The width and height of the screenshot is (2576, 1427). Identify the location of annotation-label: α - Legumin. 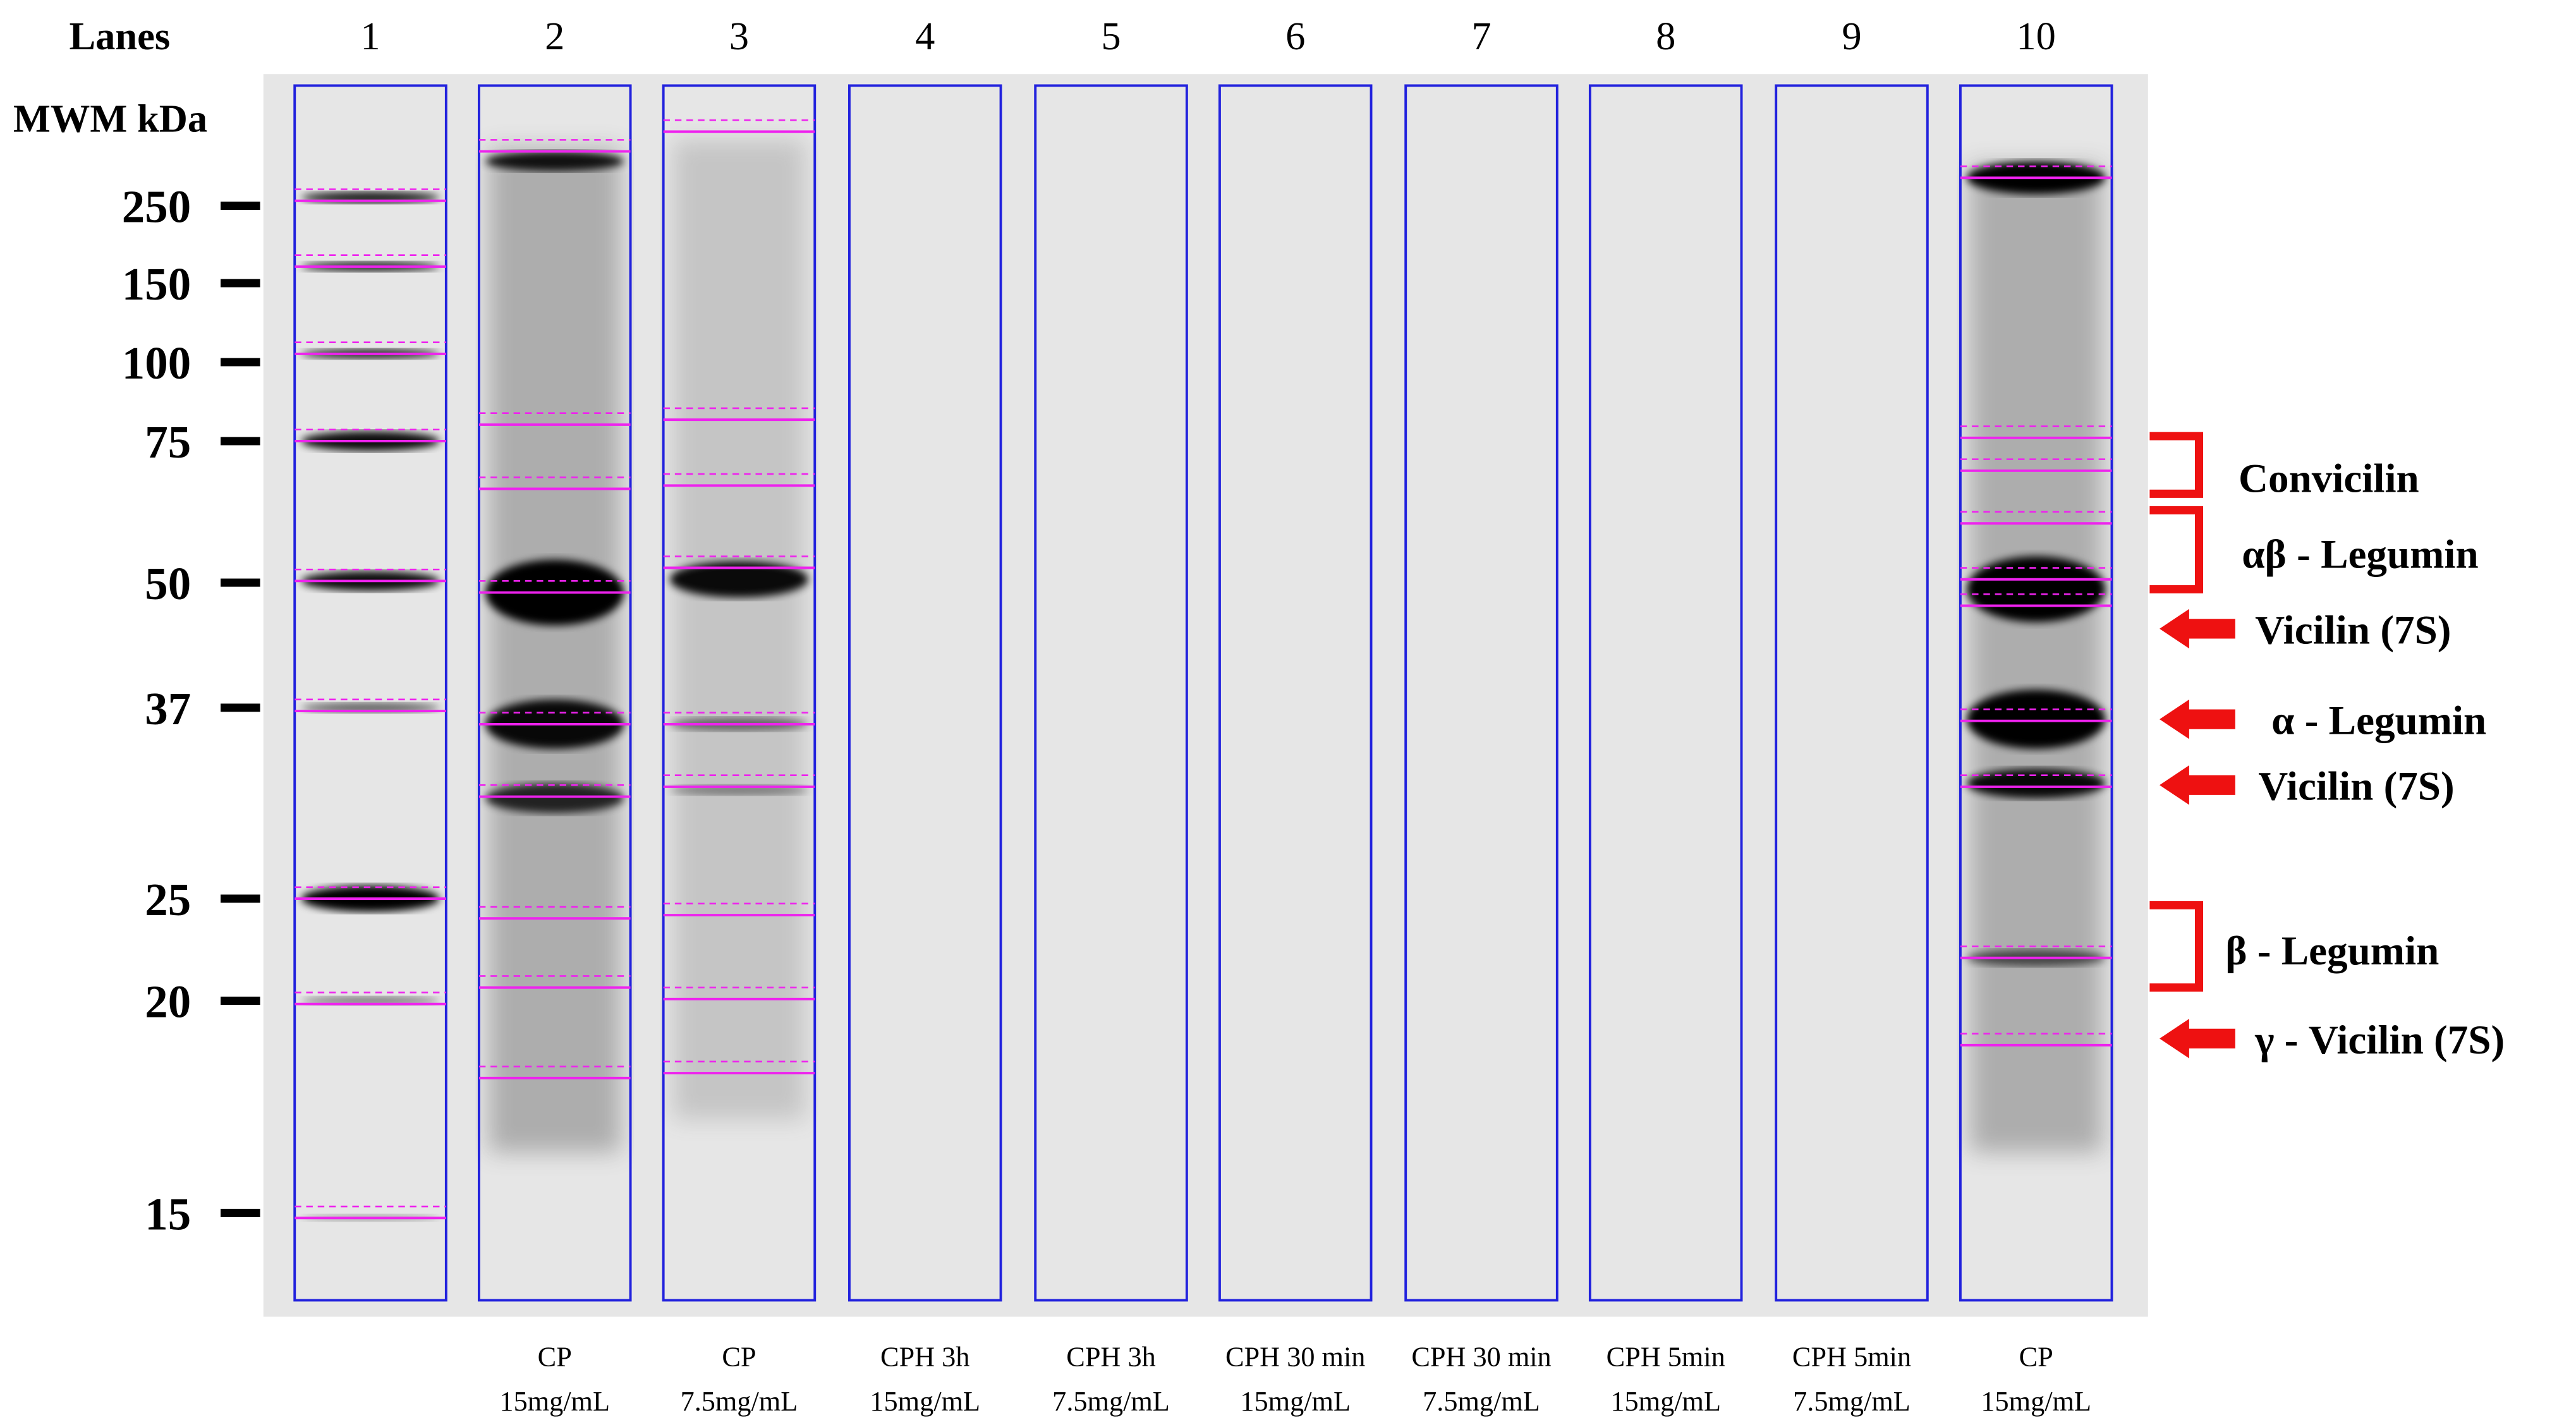
(2378, 721).